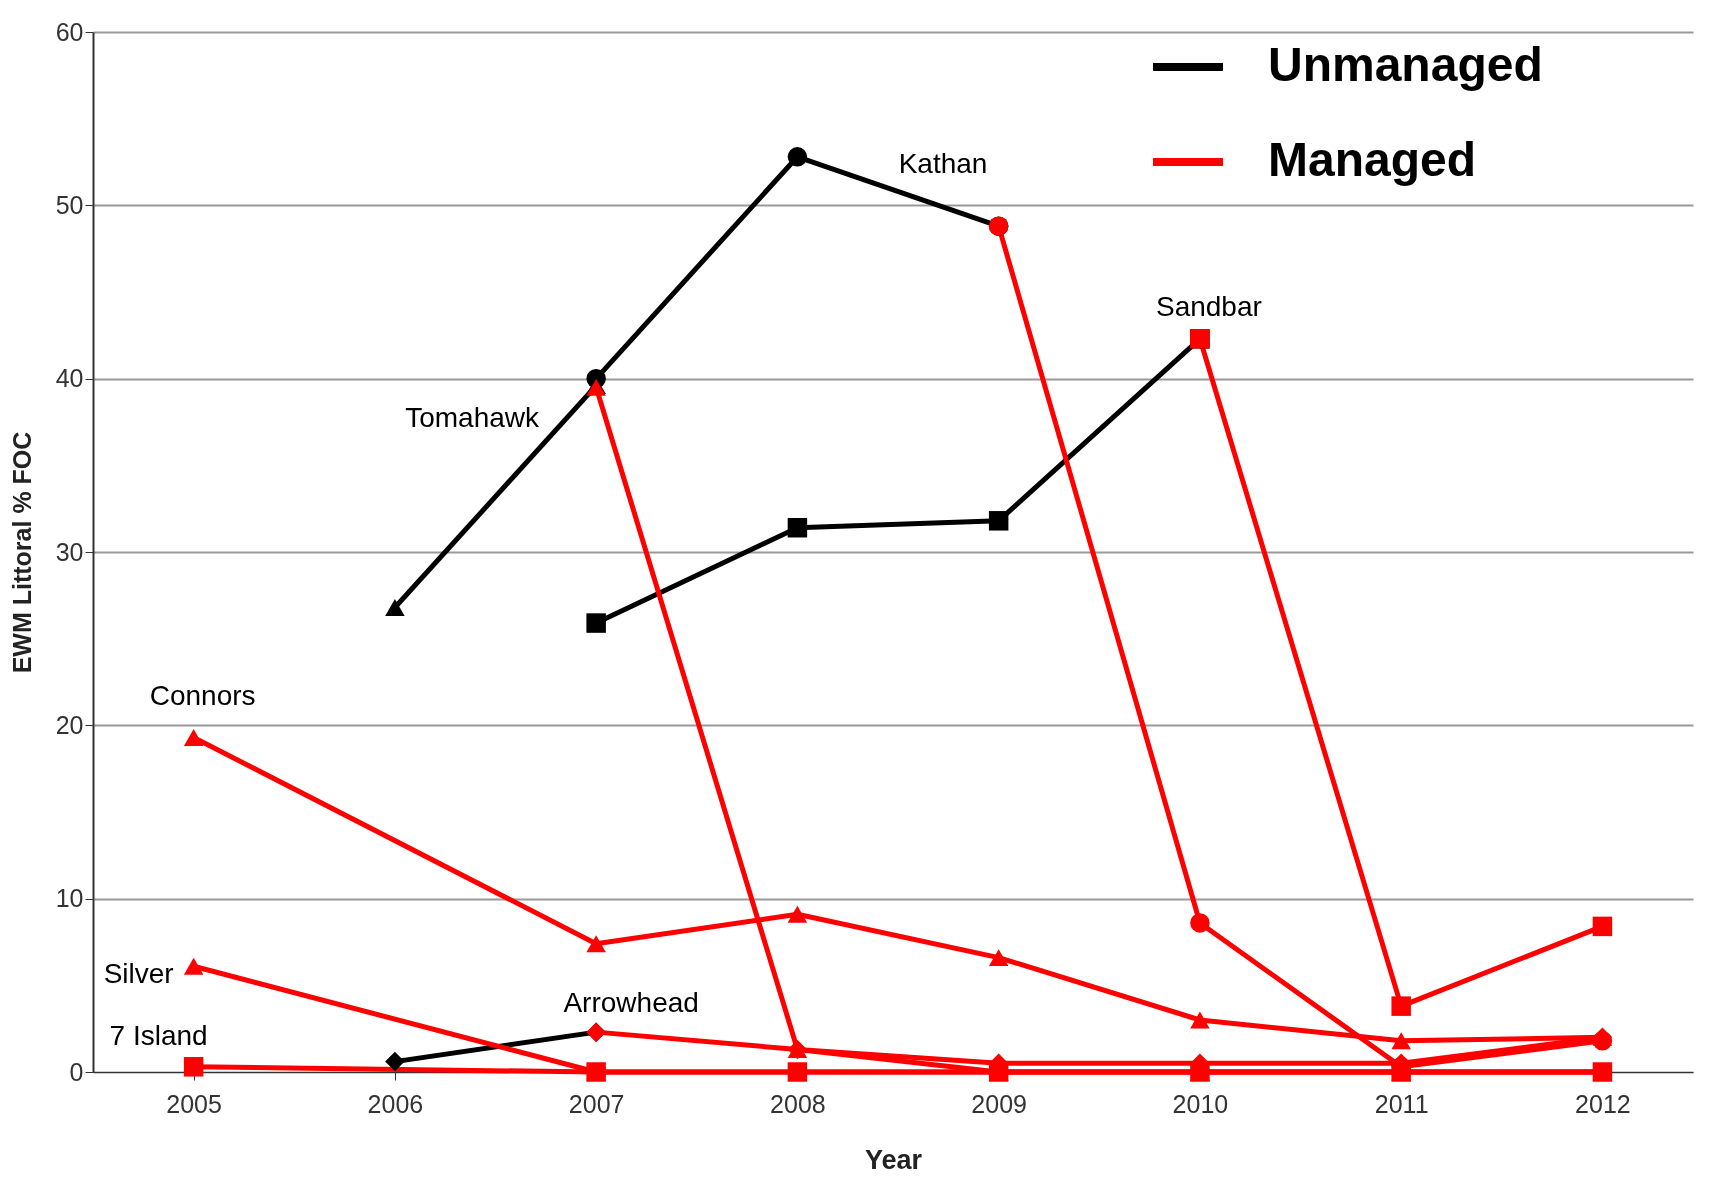  Describe the element at coordinates (1208, 306) in the screenshot. I see `annotation: Sandbar` at that location.